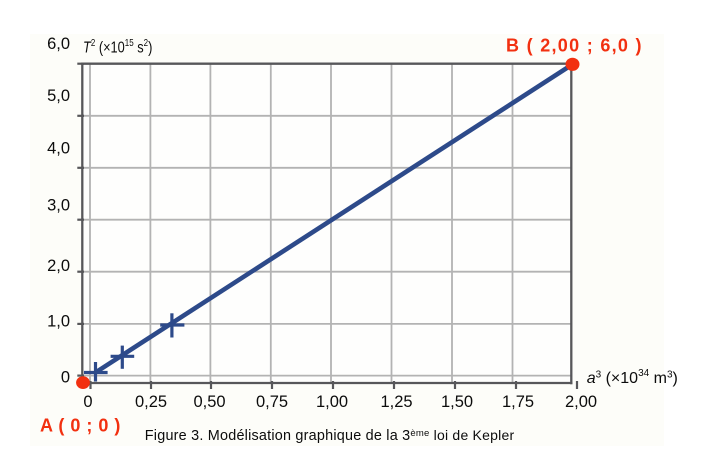 The height and width of the screenshot is (470, 704). I want to click on svg-text: 4,0, so click(58, 149).